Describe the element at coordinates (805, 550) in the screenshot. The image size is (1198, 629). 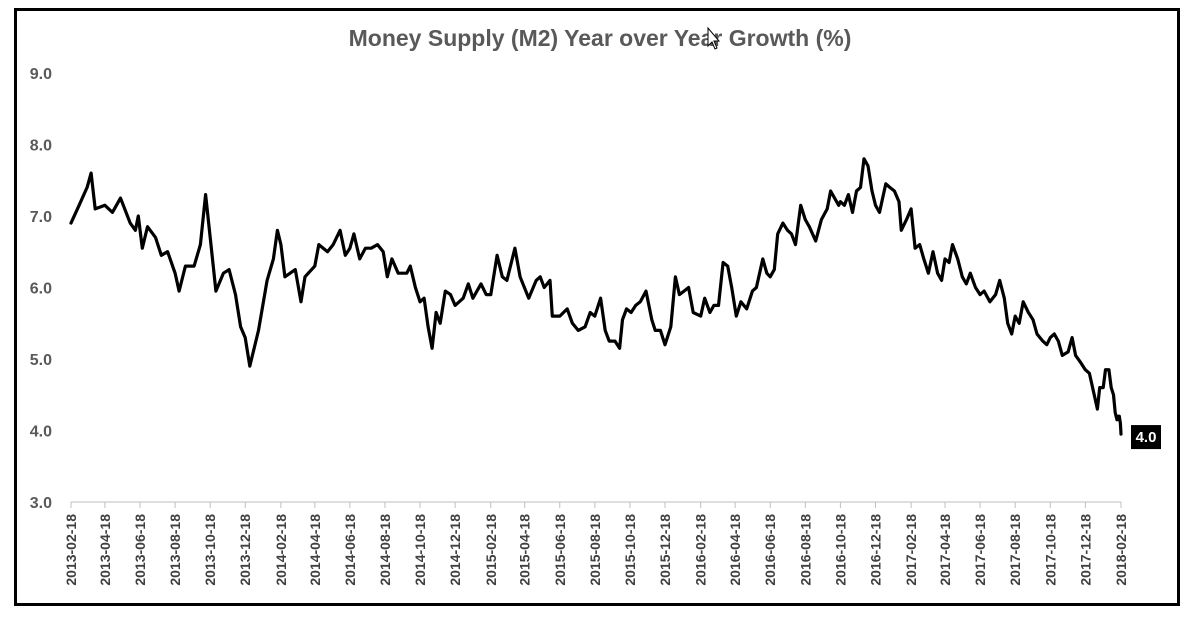
I see `x-tick-label: 2016-08-18` at that location.